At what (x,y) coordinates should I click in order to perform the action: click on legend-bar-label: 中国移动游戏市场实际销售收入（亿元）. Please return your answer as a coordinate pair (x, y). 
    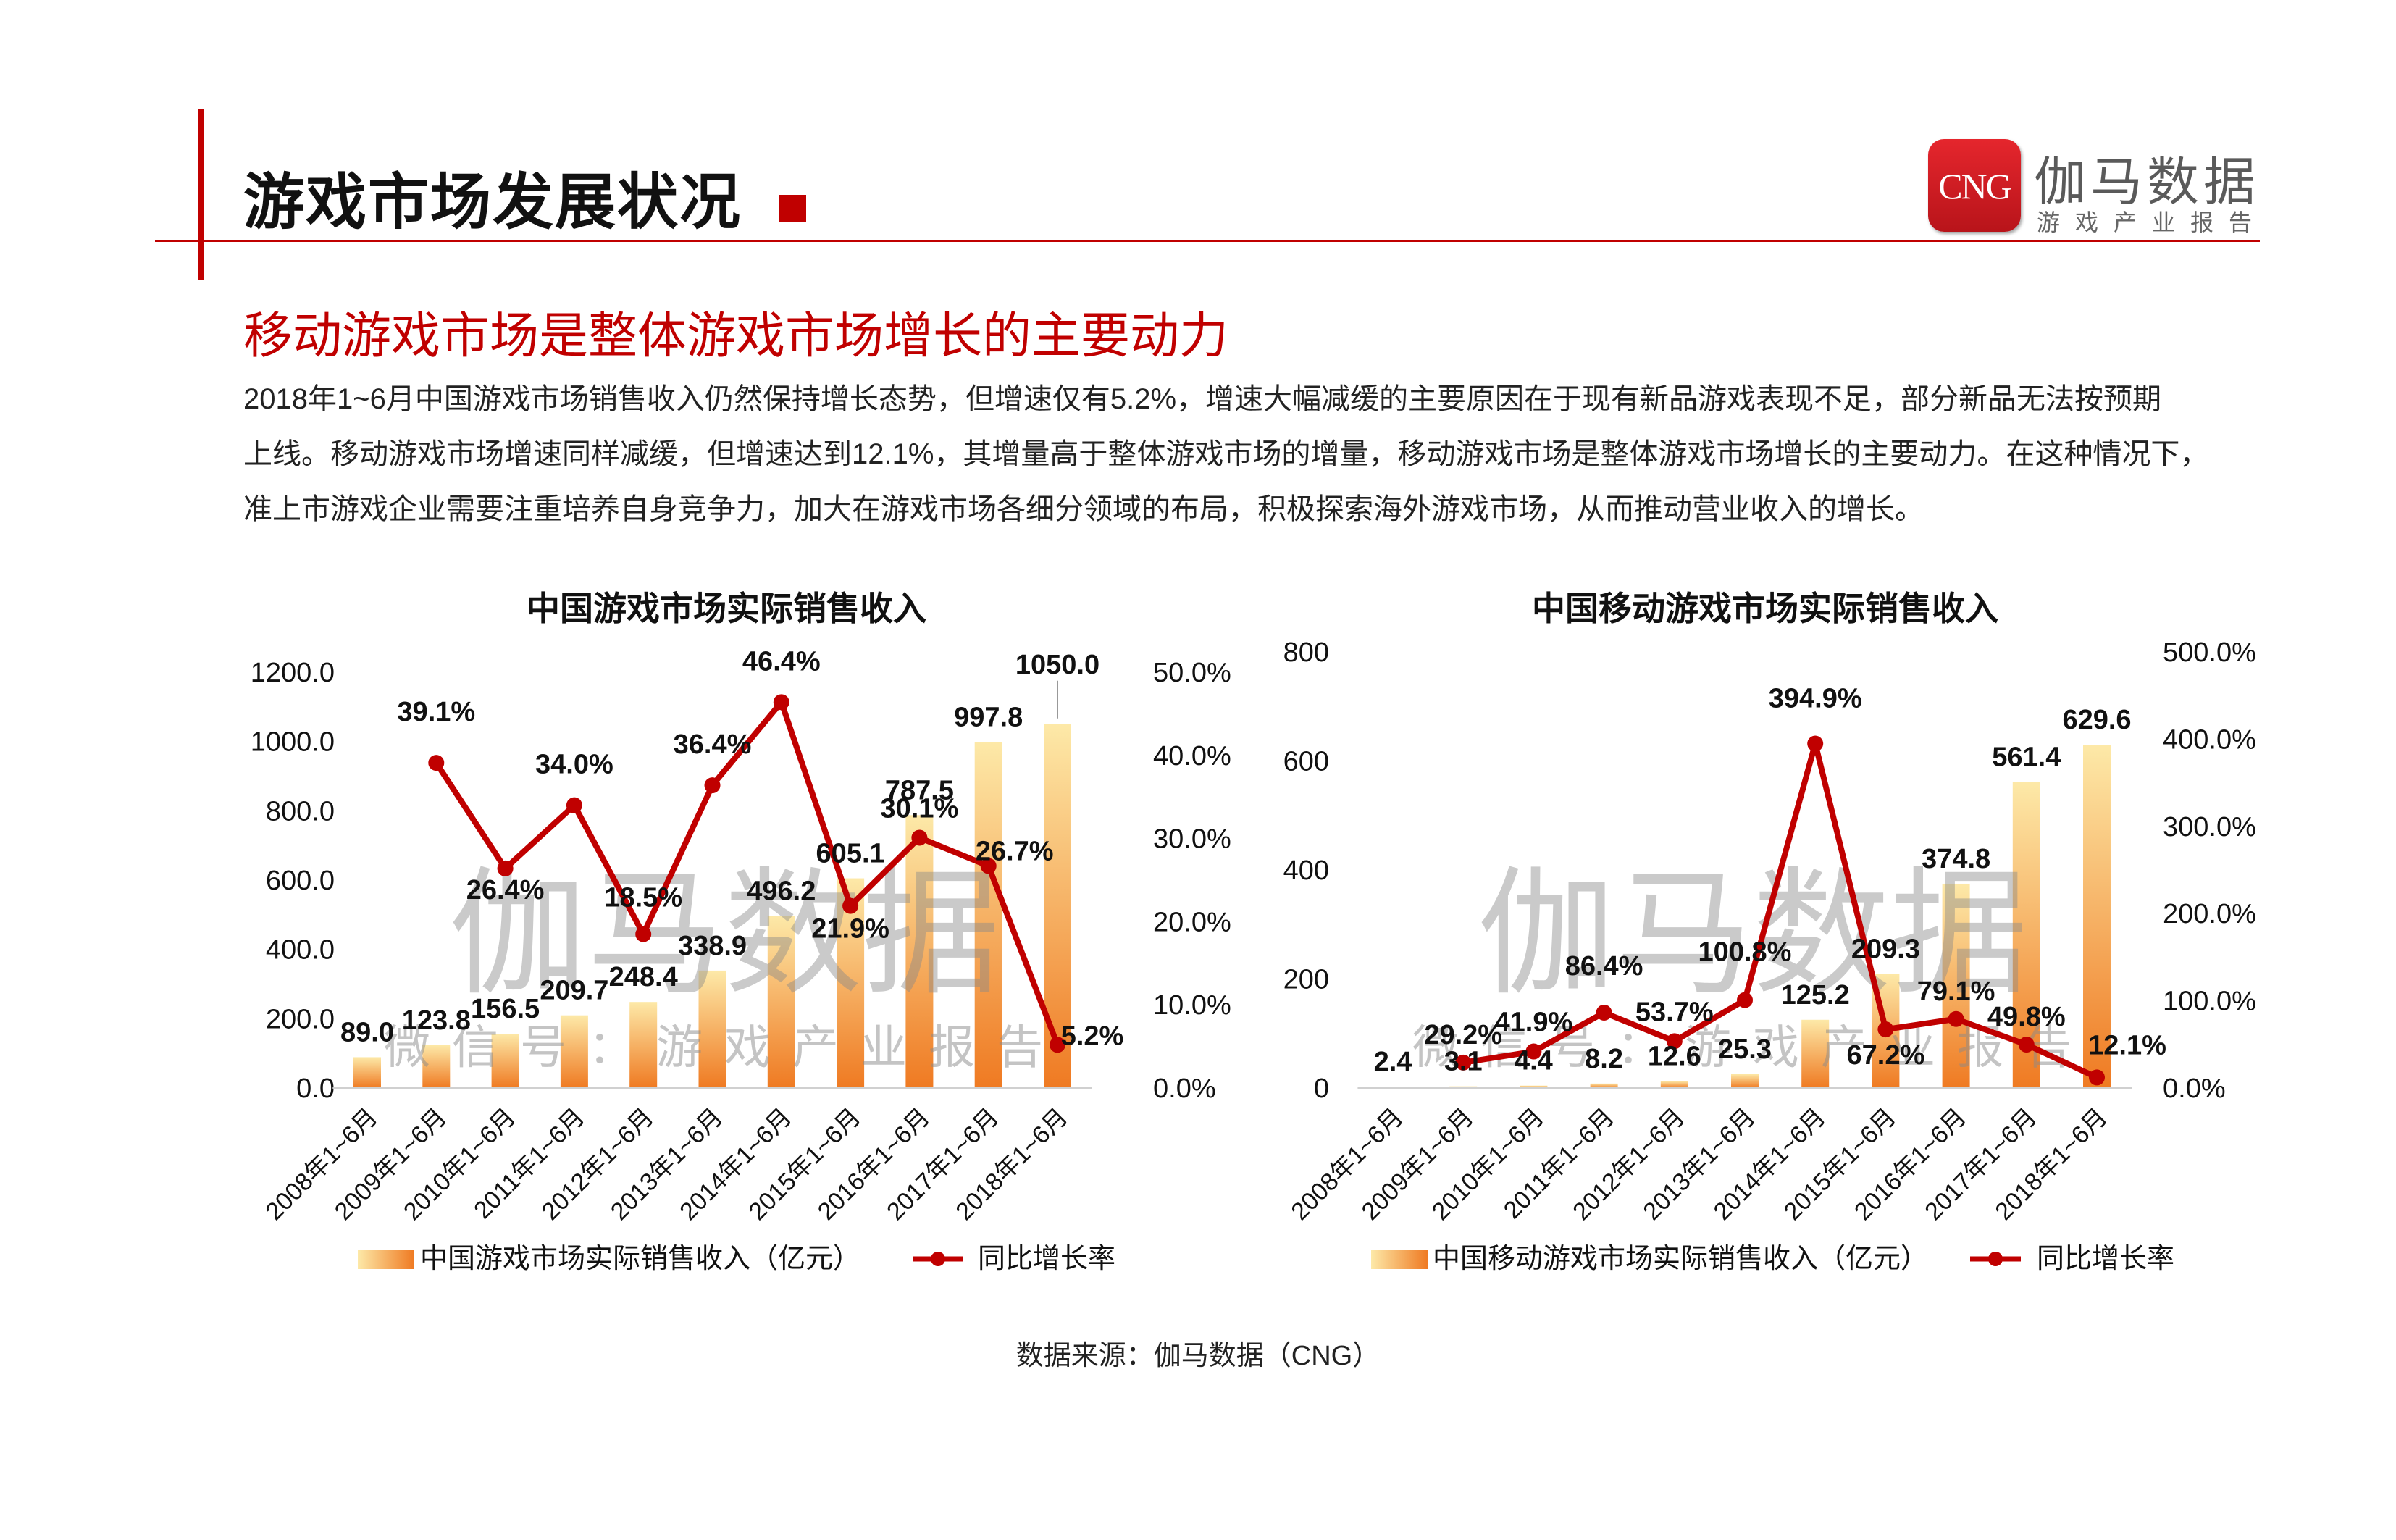
    Looking at the image, I should click on (1680, 1259).